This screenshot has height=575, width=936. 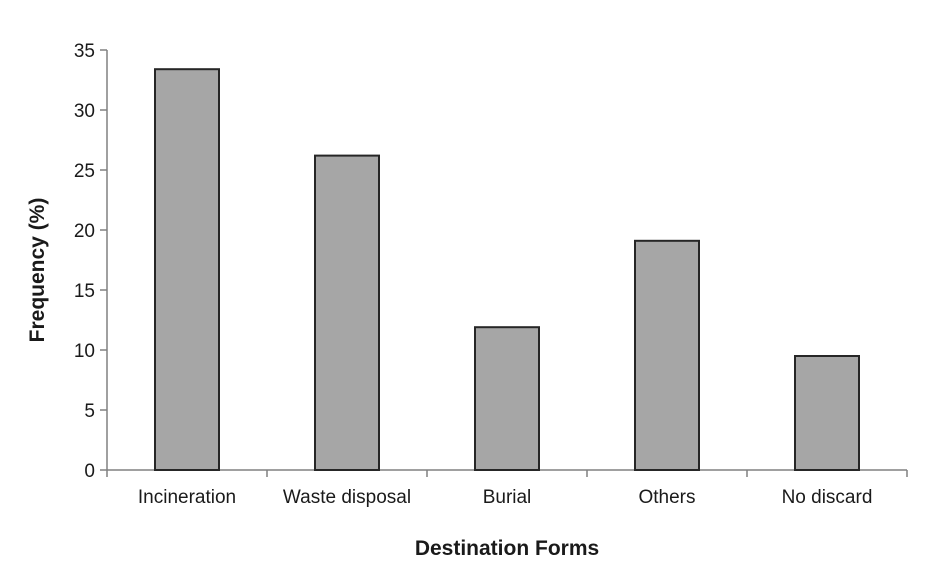 I want to click on bar-waste-disposal, so click(x=347, y=312).